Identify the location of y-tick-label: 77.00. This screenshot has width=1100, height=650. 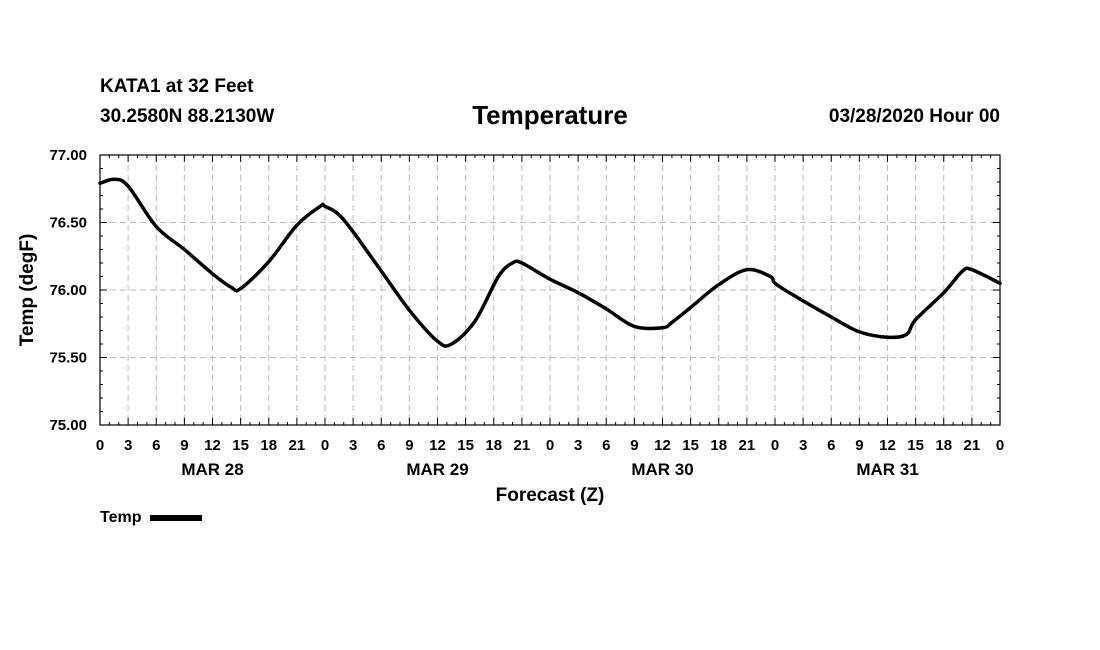
(68, 155).